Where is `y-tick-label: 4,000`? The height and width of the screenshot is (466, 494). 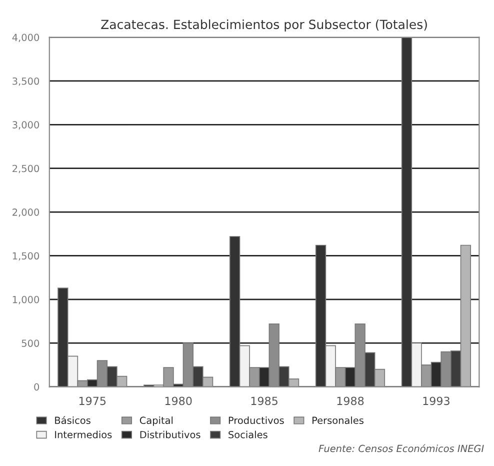 y-tick-label: 4,000 is located at coordinates (26, 38).